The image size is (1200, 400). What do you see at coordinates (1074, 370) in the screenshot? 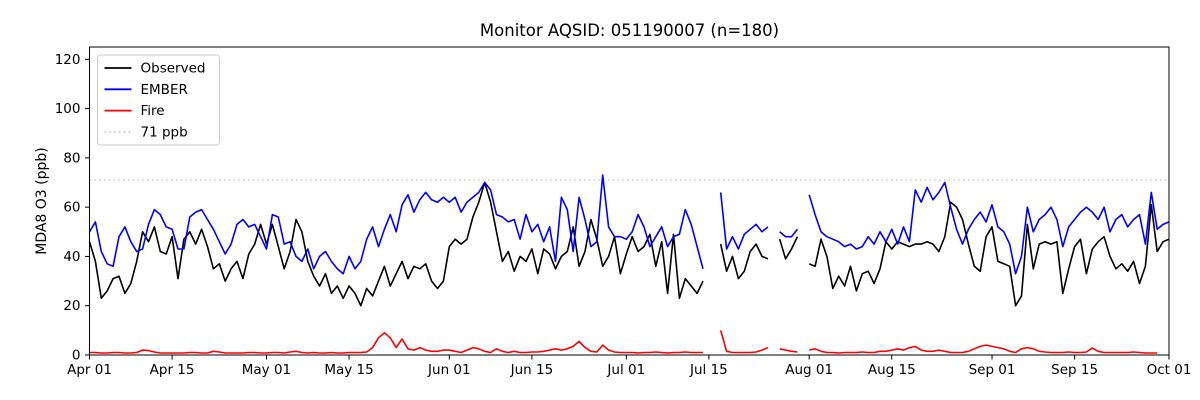
I see `x-tick-label: Sep 15` at bounding box center [1074, 370].